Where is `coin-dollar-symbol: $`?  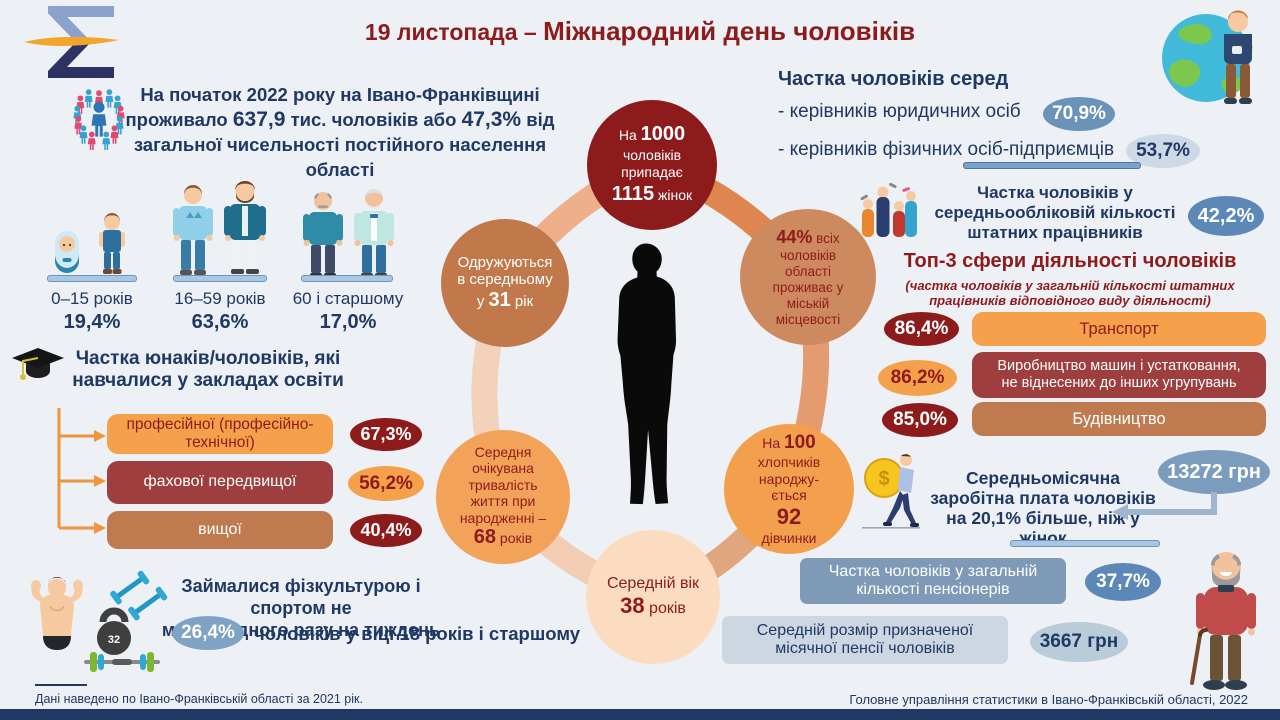
coin-dollar-symbol: $ is located at coordinates (883, 479).